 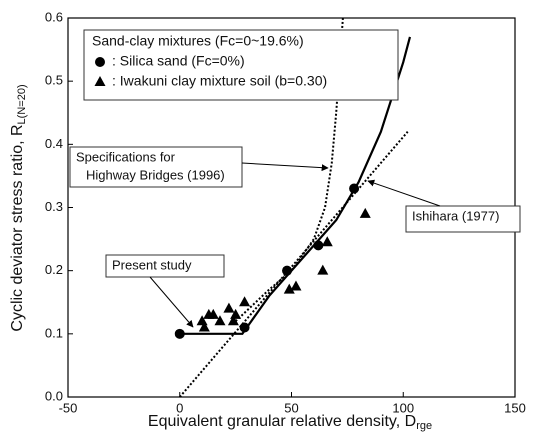 I want to click on x-label-sub: rge, so click(x=424, y=426).